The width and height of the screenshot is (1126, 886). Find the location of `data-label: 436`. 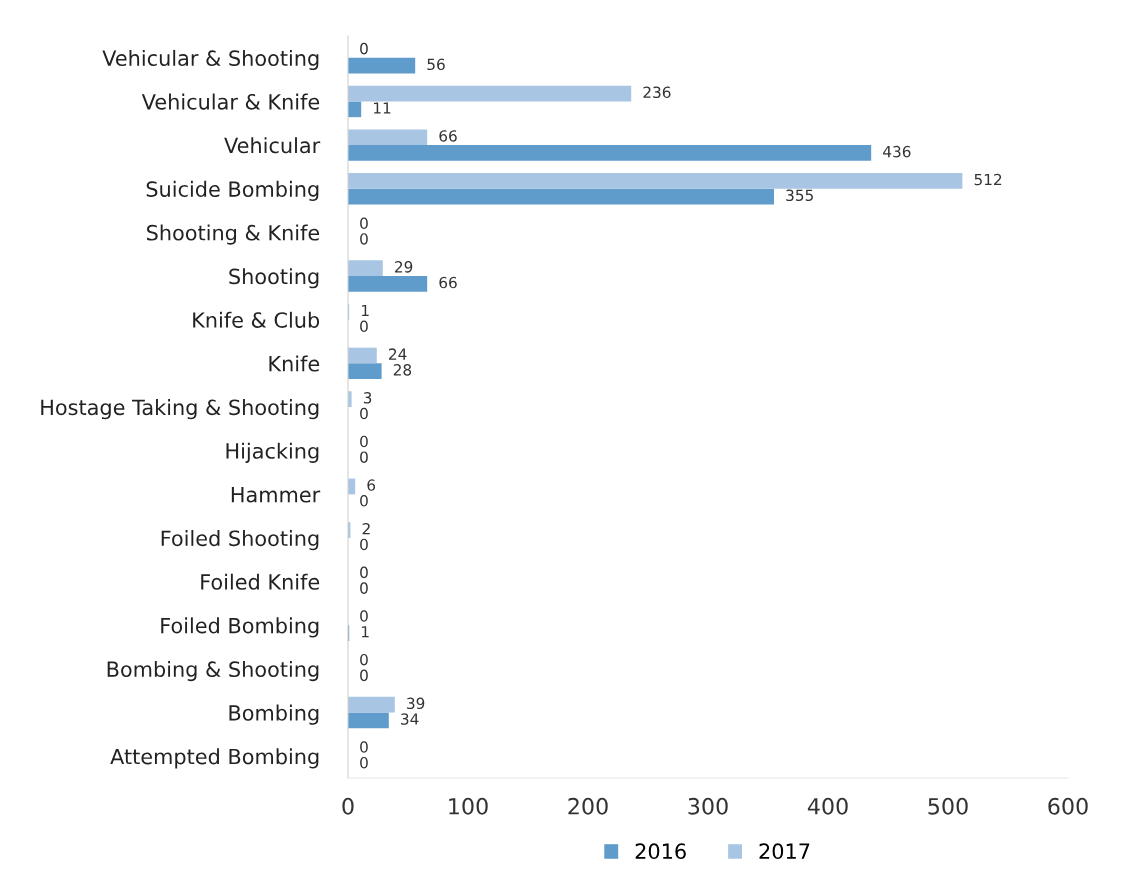

data-label: 436 is located at coordinates (897, 151).